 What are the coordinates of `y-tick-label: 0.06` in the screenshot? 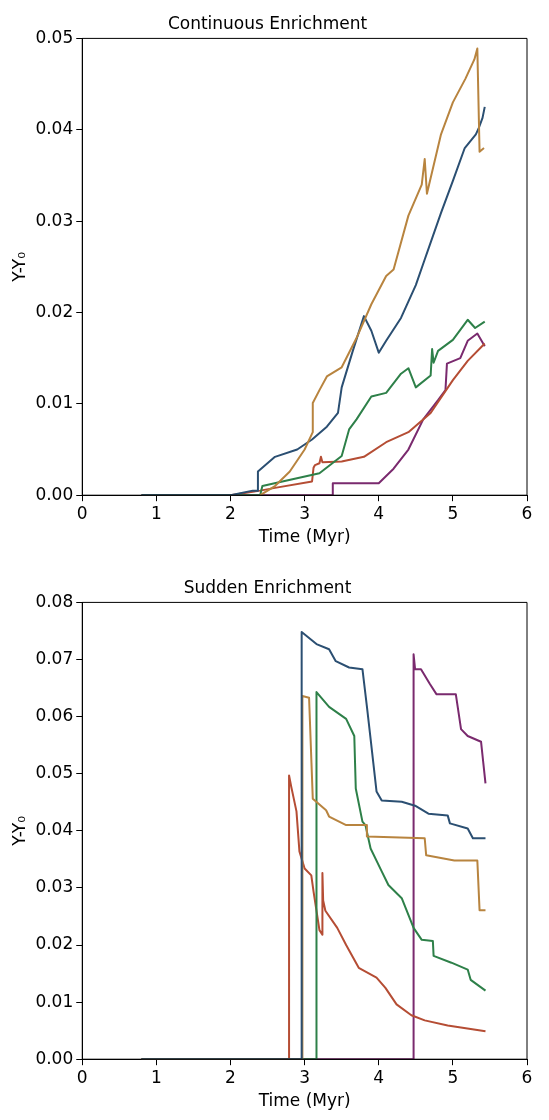 It's located at (54, 715).